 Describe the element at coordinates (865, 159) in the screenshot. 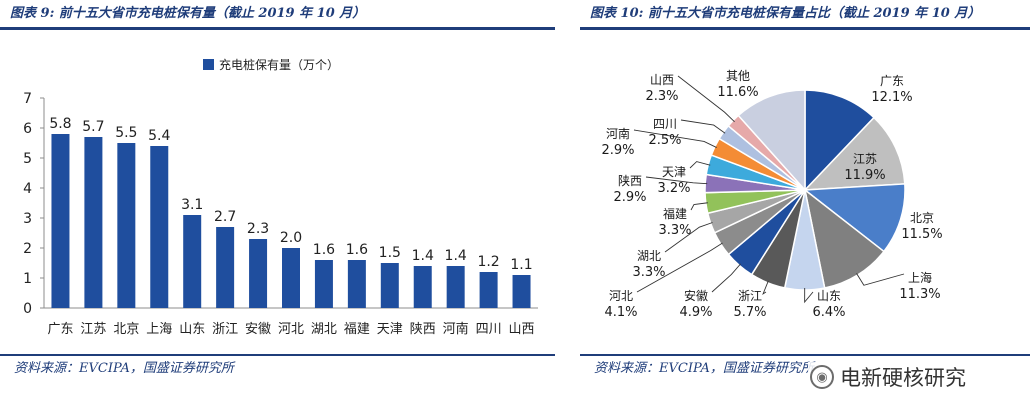

I see `pie-label: 江苏` at that location.